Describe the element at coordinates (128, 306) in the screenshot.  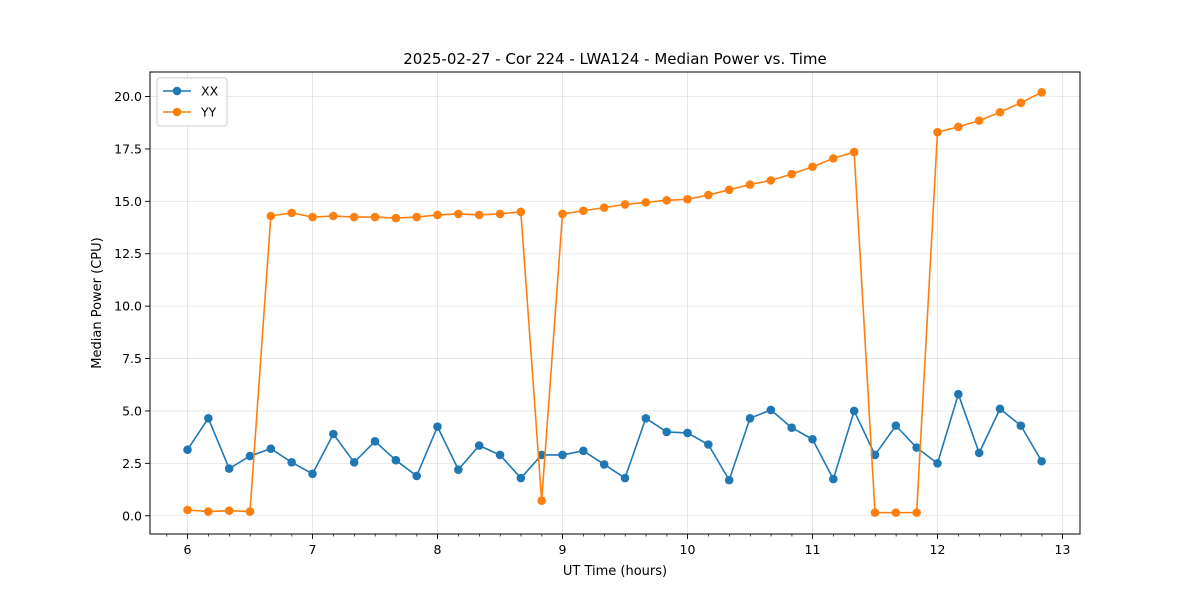
I see `y-tick-label: 10.0` at that location.